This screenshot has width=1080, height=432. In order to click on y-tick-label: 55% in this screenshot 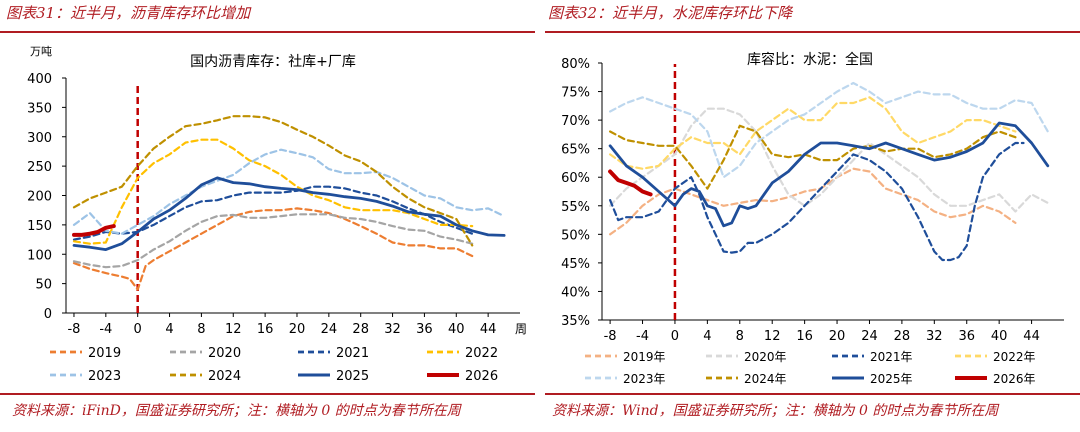, I will do `click(575, 207)`.